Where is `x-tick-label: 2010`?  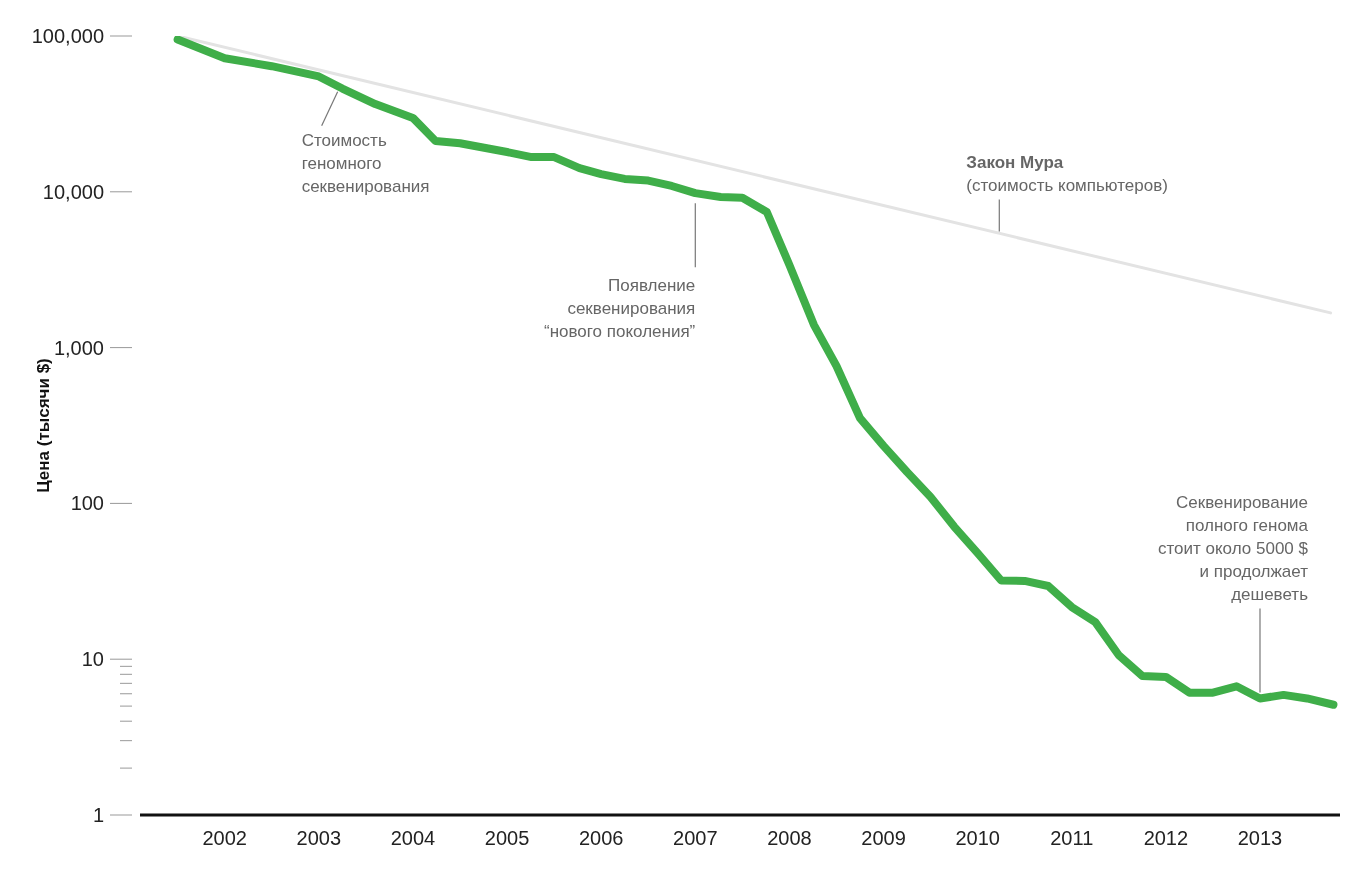
x-tick-label: 2010 is located at coordinates (977, 838).